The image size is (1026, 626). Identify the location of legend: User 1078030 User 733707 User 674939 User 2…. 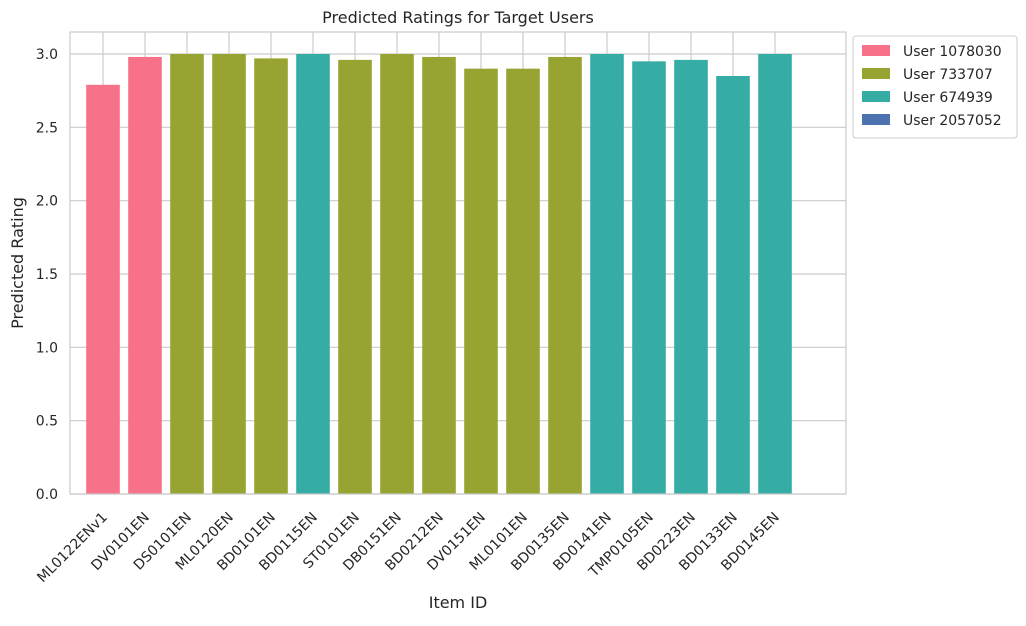
(935, 87).